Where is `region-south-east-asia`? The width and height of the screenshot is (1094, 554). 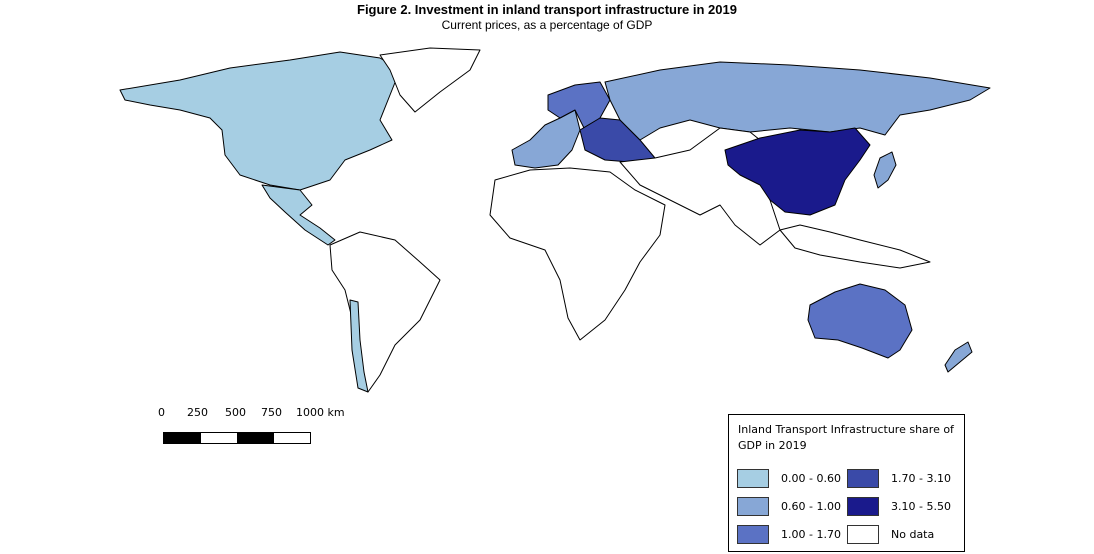 region-south-east-asia is located at coordinates (855, 246).